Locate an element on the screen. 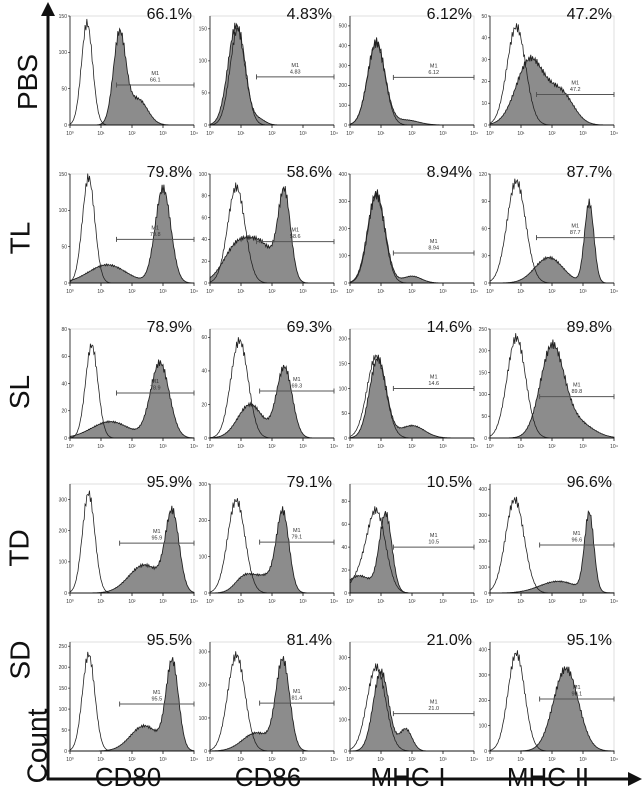 The height and width of the screenshot is (805, 643). positive-percentage-label: 81.4% is located at coordinates (309, 640).